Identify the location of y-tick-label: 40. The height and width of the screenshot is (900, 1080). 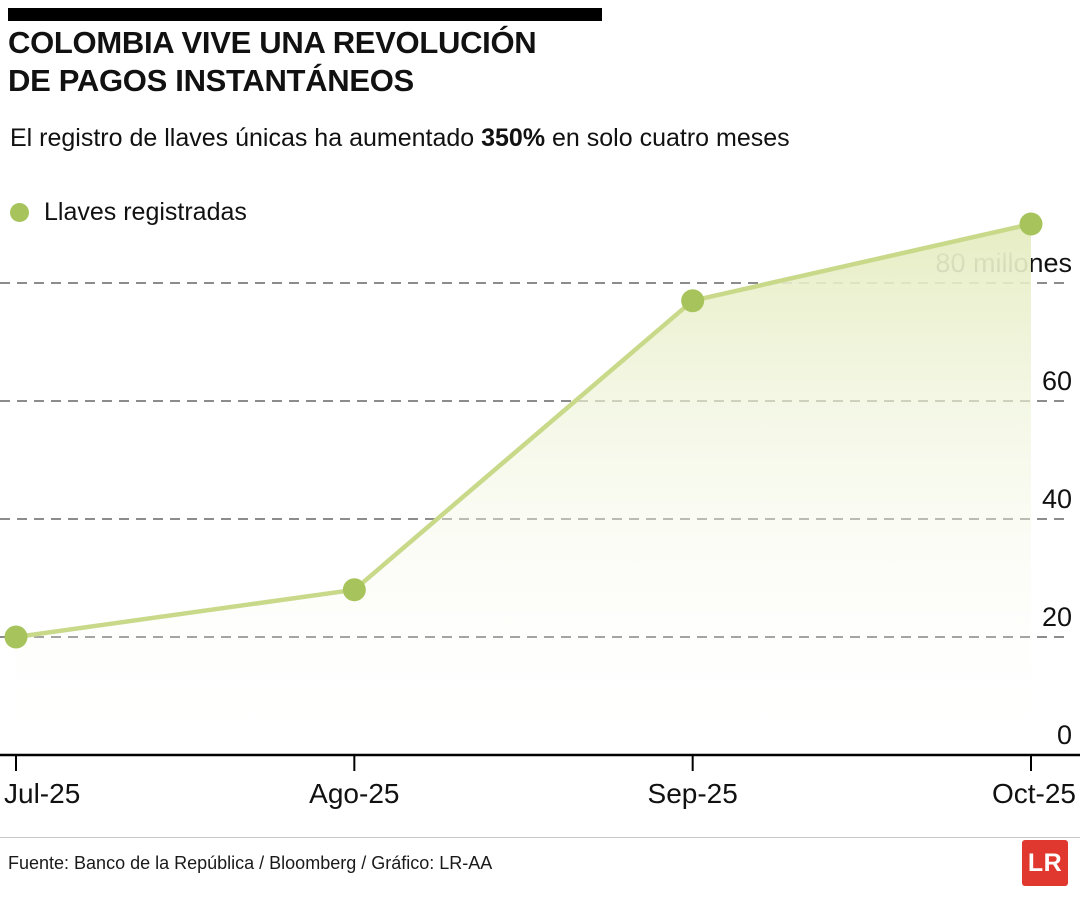
(1057, 499).